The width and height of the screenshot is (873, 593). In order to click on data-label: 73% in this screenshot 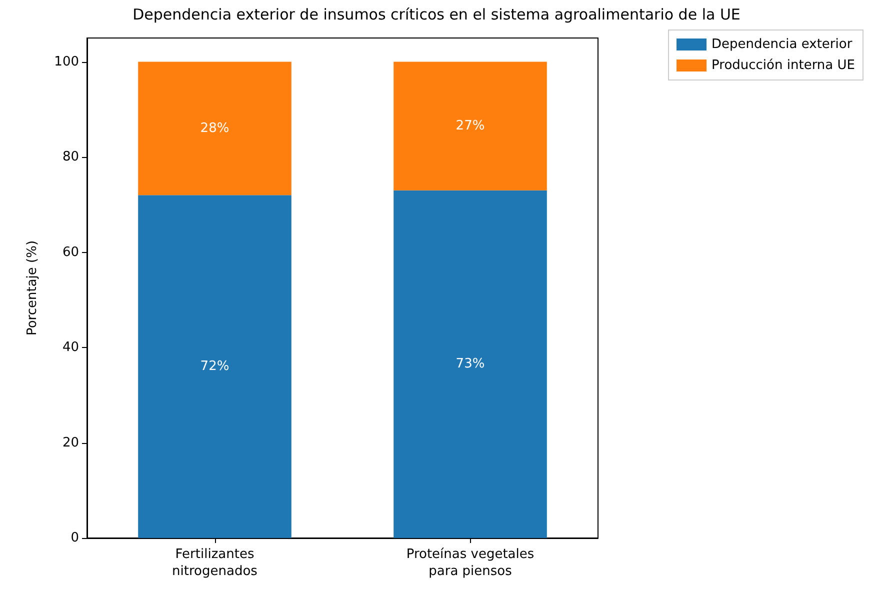, I will do `click(470, 364)`.